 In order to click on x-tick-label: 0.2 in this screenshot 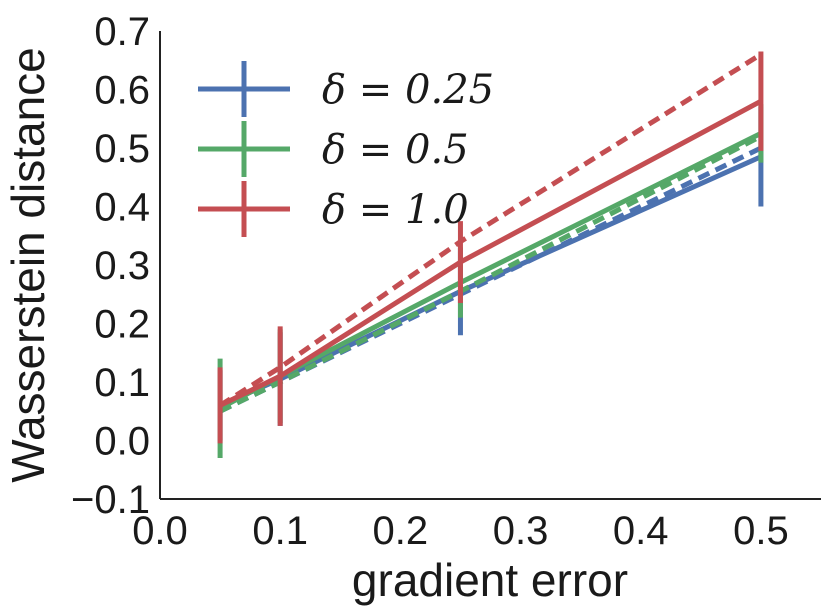, I will do `click(401, 531)`.